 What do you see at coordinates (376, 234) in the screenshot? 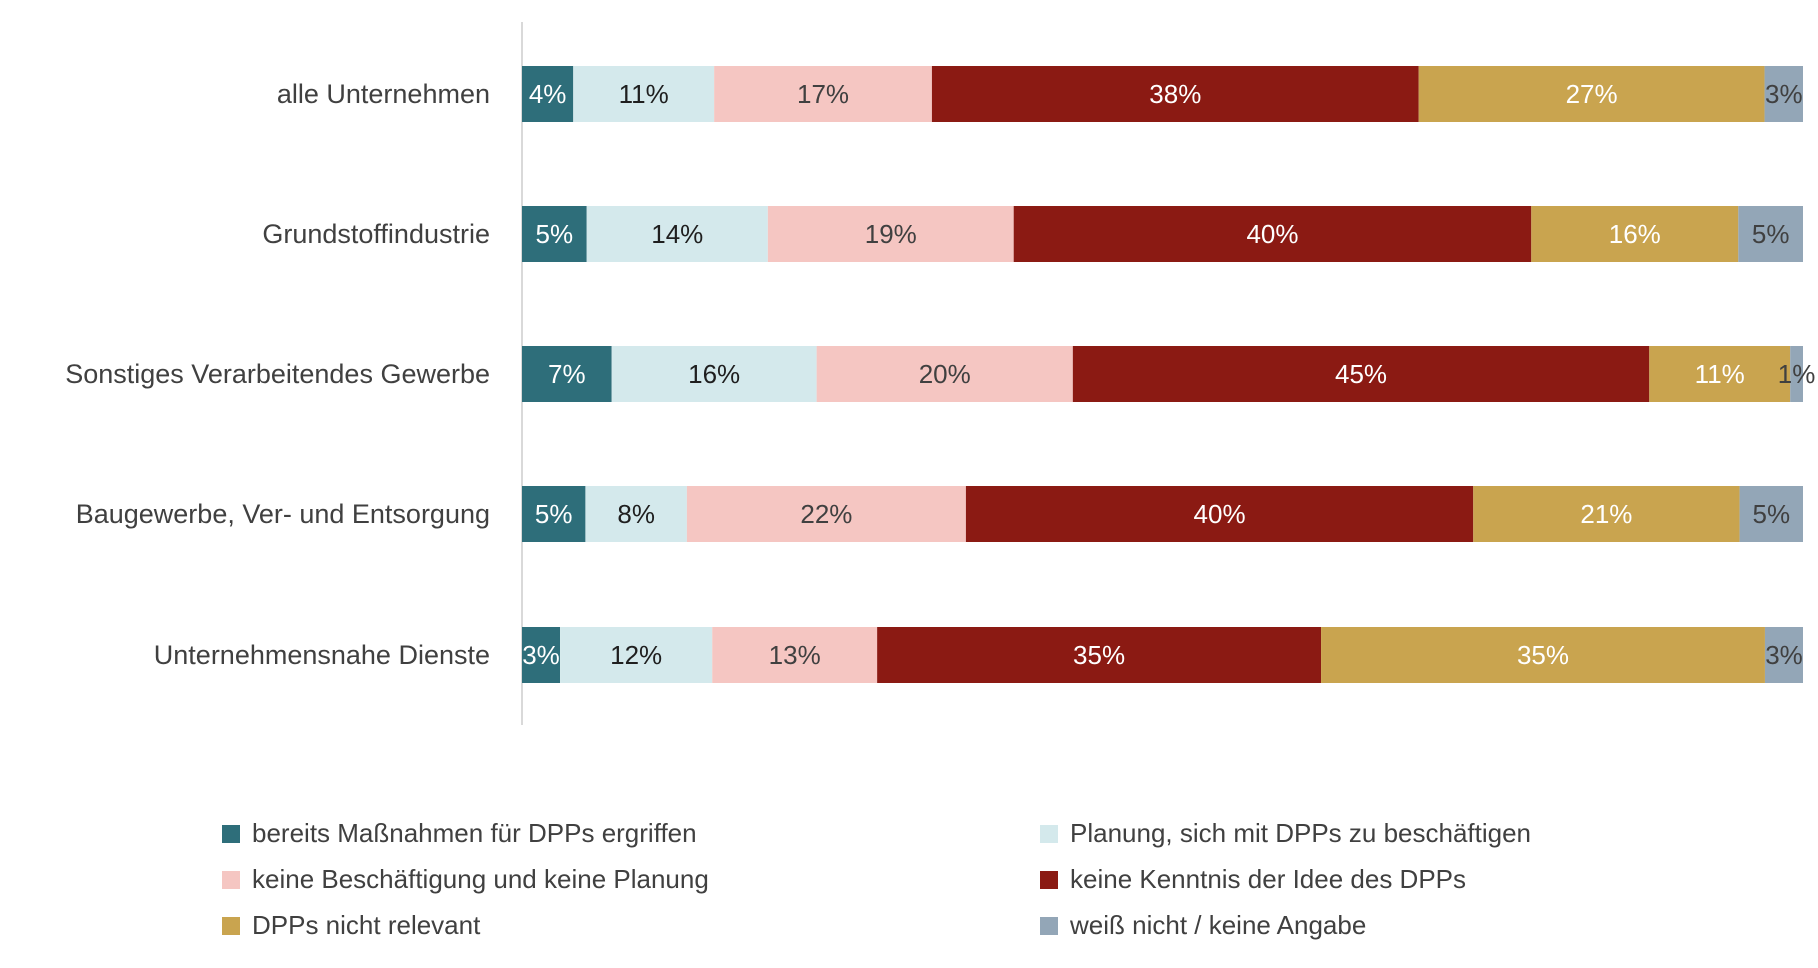
I see `category-label: Grundstoffindustrie` at bounding box center [376, 234].